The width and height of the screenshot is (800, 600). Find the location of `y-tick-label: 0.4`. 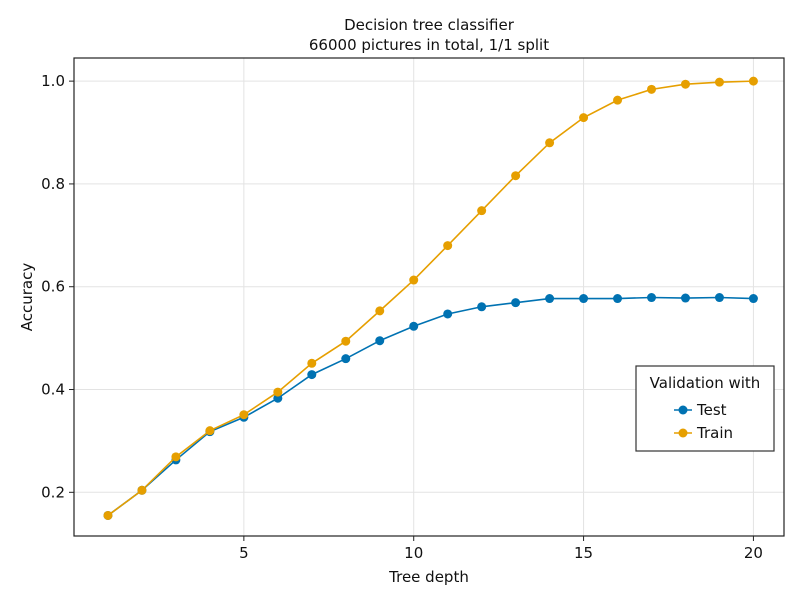

y-tick-label: 0.4 is located at coordinates (53, 390).